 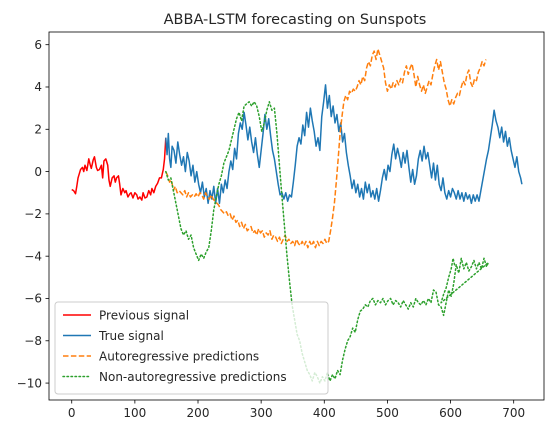 What do you see at coordinates (261, 413) in the screenshot?
I see `x-tick-label: 300` at bounding box center [261, 413].